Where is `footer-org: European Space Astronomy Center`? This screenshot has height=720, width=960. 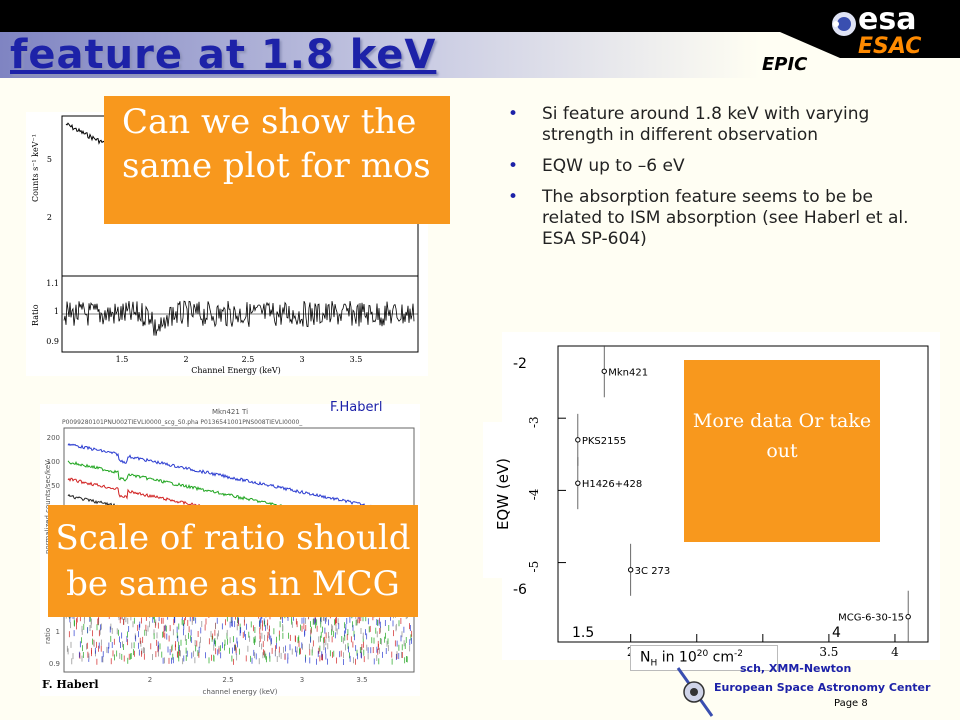
footer-org: European Space Astronomy Center is located at coordinates (822, 687).